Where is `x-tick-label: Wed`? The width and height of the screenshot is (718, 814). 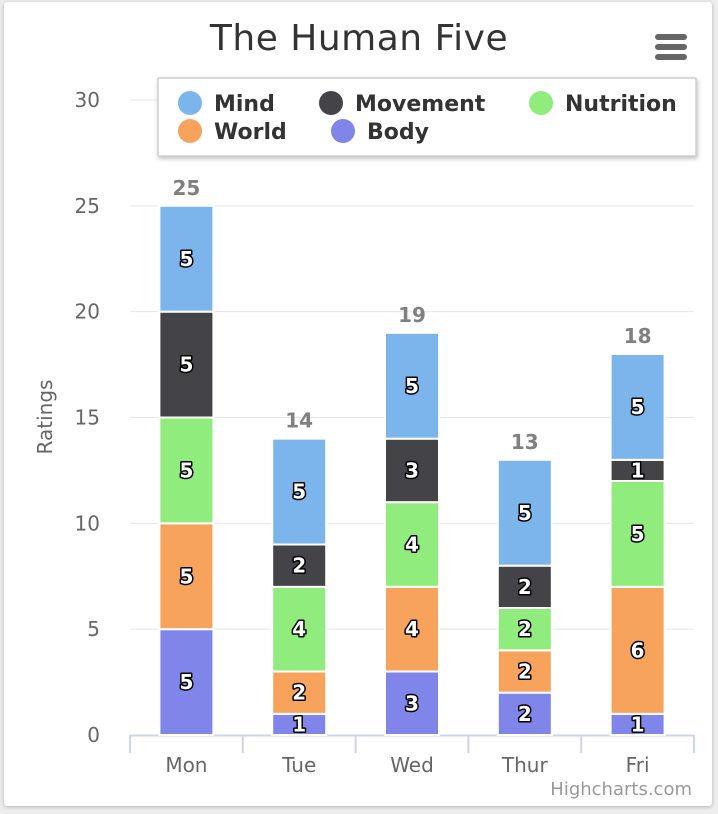 x-tick-label: Wed is located at coordinates (412, 765).